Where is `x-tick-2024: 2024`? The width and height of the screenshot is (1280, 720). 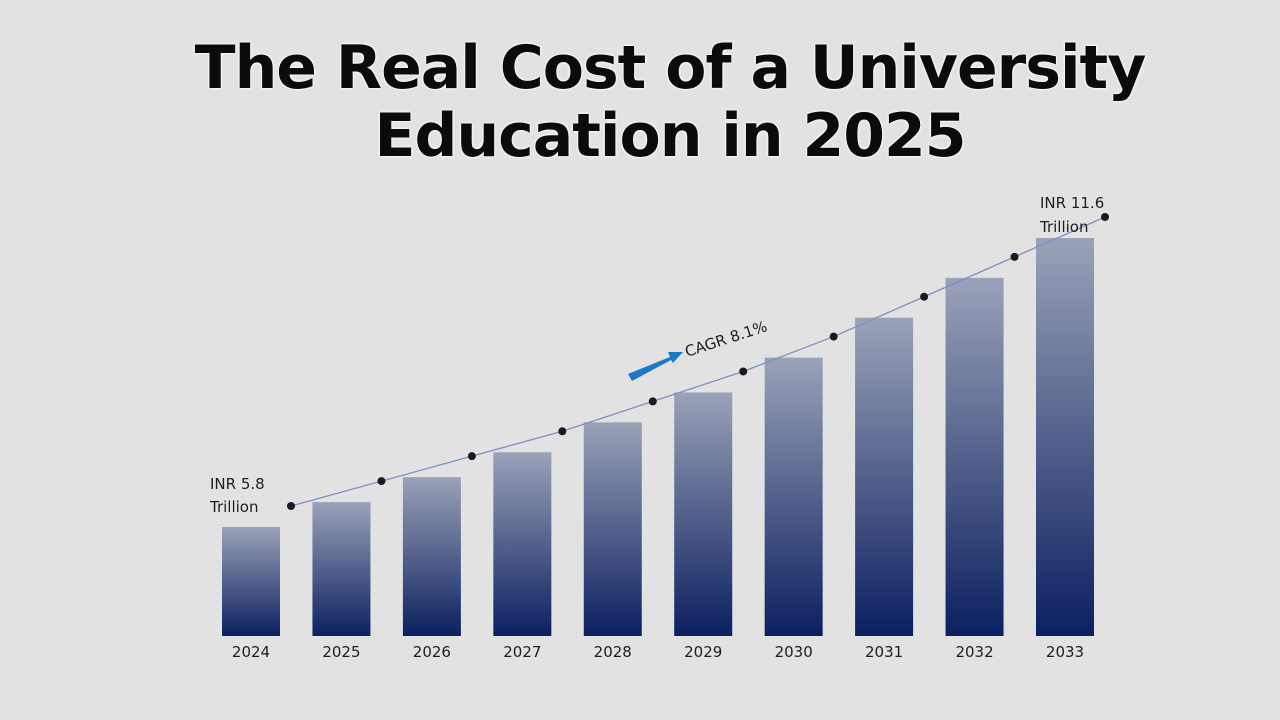 x-tick-2024: 2024 is located at coordinates (251, 652).